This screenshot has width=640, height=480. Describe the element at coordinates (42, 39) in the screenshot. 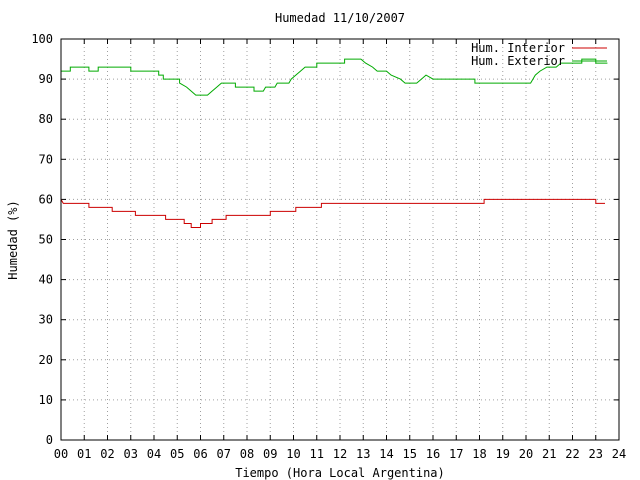

I see `y-tick-label: 100` at that location.